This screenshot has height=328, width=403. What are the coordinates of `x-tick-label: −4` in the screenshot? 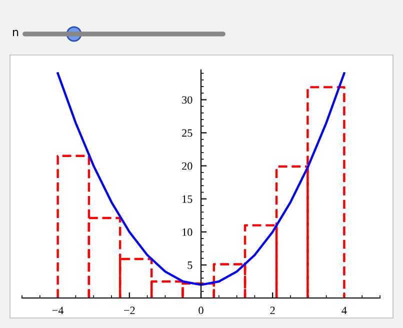 It's located at (58, 310).